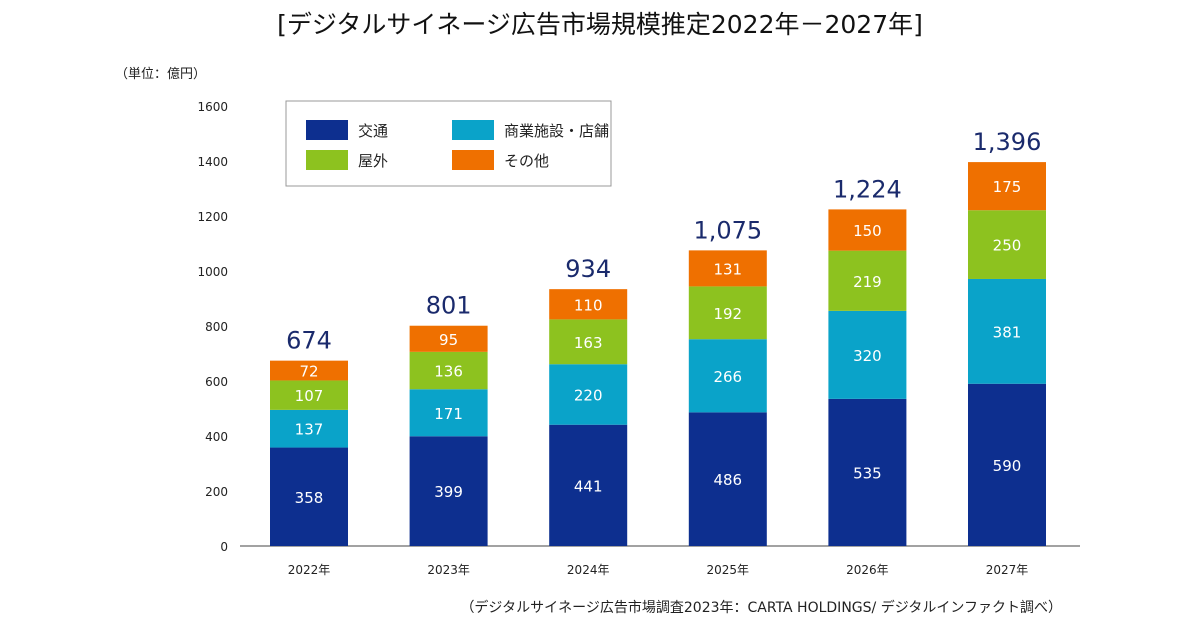  Describe the element at coordinates (728, 570) in the screenshot. I see `x-tick-label: 2025年` at that location.